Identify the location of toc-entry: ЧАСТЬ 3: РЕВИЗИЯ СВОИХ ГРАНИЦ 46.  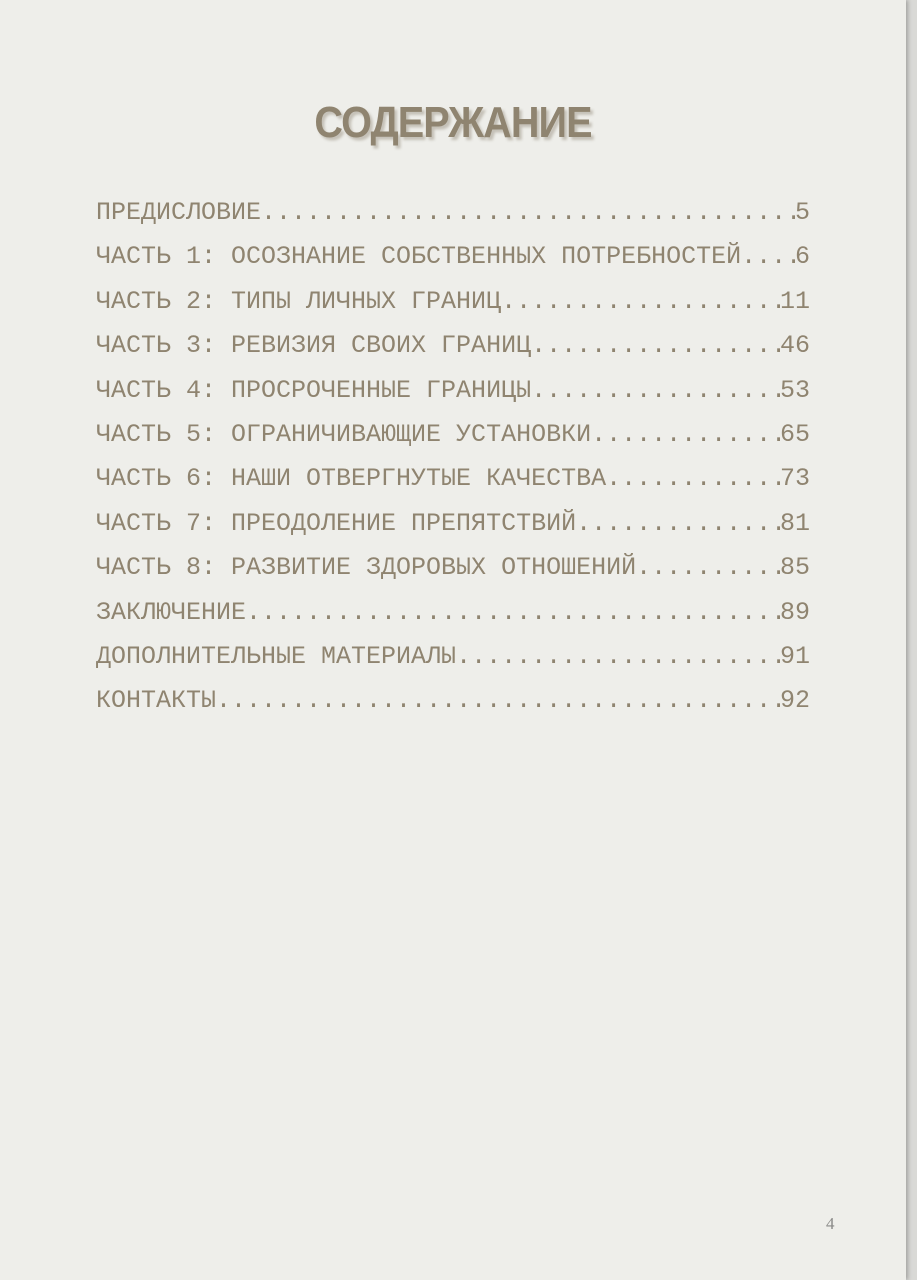
(453, 353).